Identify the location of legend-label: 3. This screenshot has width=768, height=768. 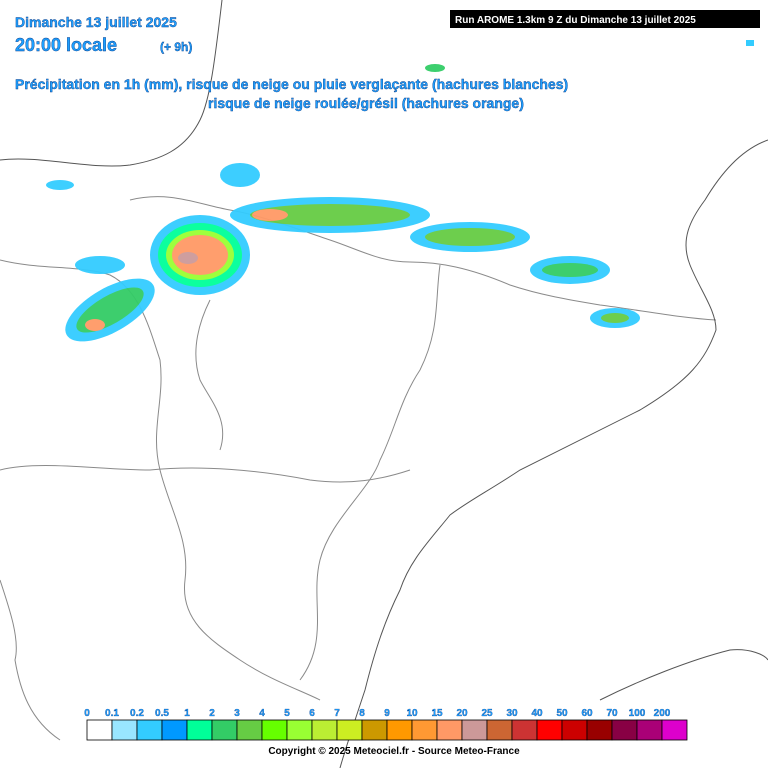
(237, 713).